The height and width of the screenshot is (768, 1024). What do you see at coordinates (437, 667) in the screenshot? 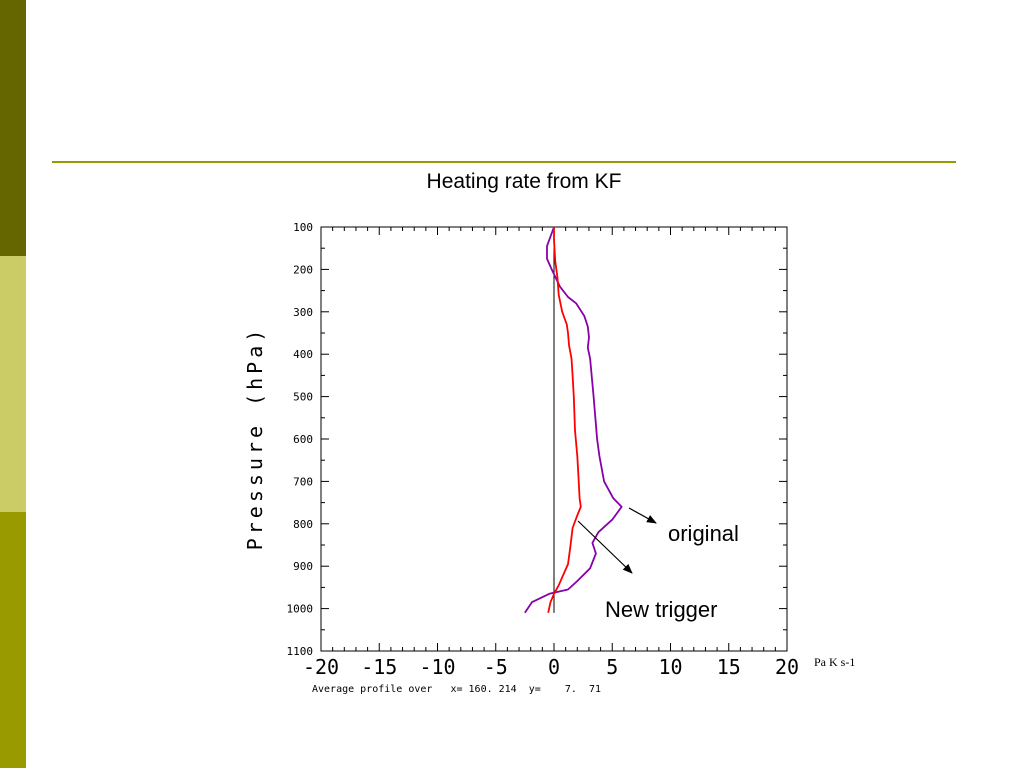
I see `x-tick-label: -10` at bounding box center [437, 667].